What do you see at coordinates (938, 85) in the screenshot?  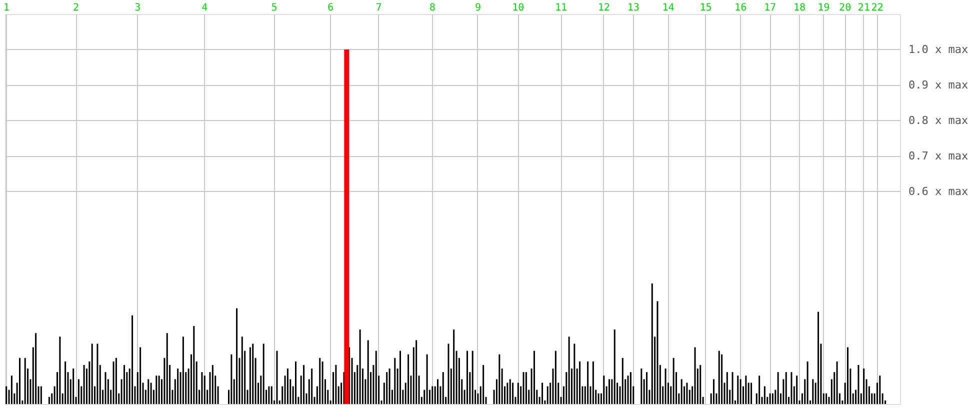 I see `y-tick-label: 0.9 x max` at bounding box center [938, 85].